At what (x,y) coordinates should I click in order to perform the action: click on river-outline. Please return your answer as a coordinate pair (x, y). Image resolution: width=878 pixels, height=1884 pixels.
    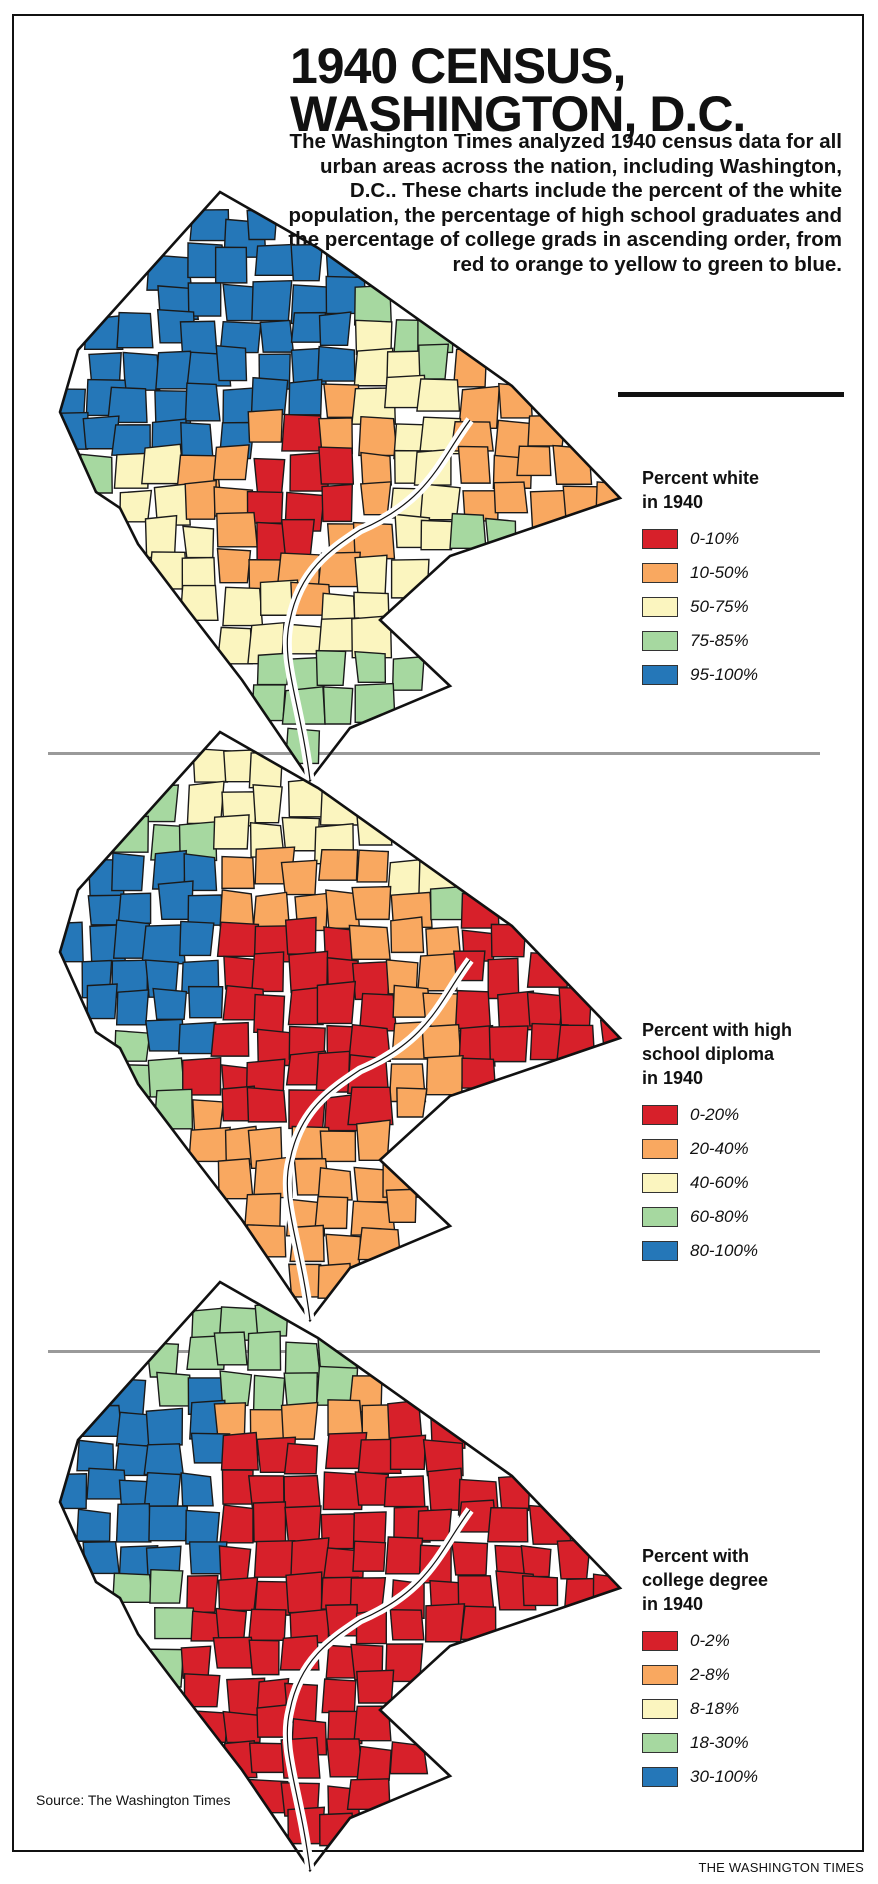
    Looking at the image, I should click on (378, 1140).